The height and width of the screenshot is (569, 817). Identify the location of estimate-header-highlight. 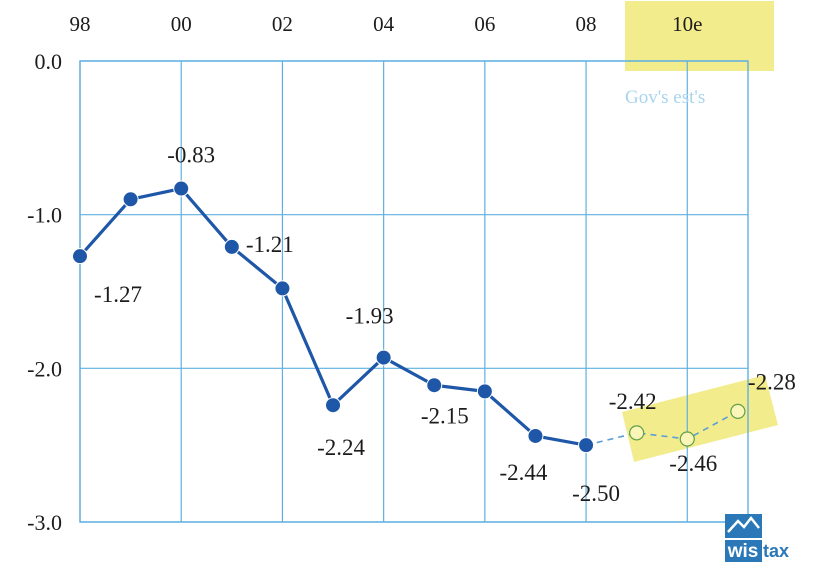
(699, 36).